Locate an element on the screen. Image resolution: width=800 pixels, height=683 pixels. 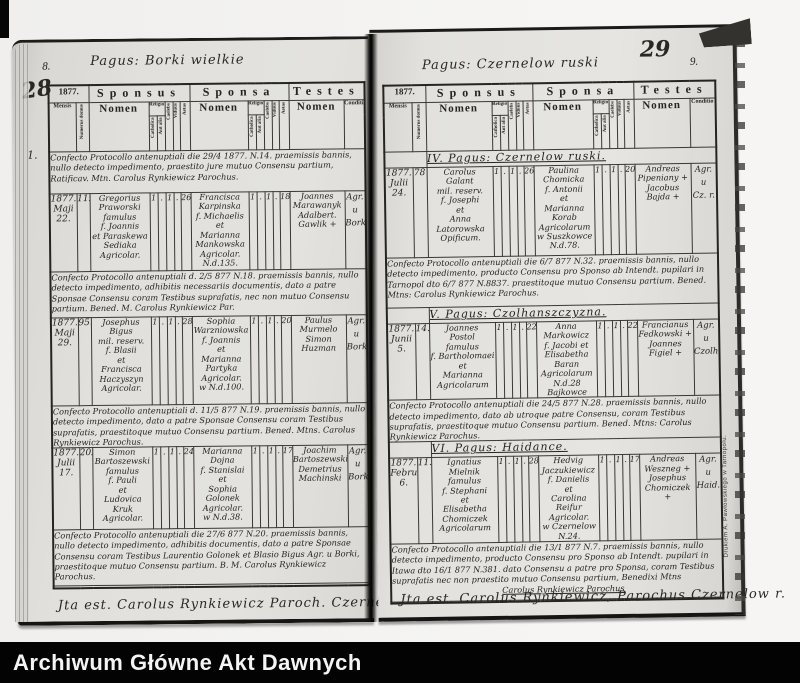
pagus-header-right: Pagus: Czernelow ruski is located at coordinates (510, 64).